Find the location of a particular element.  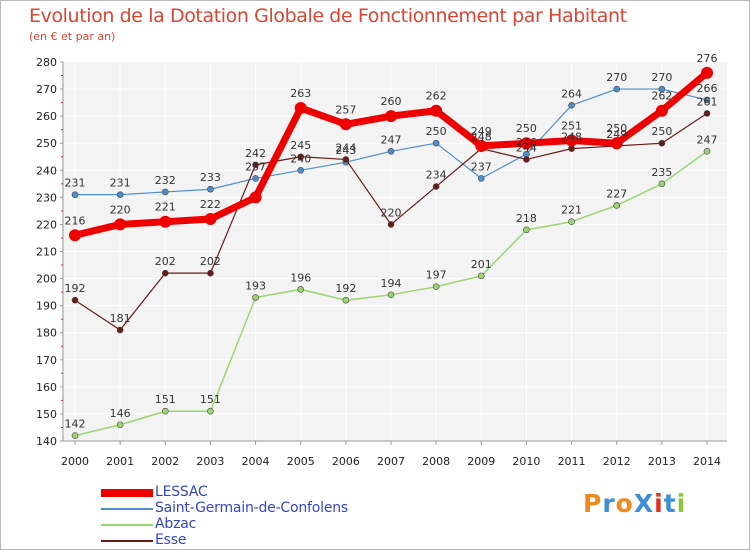

x-tick-label: 2003 is located at coordinates (210, 461).